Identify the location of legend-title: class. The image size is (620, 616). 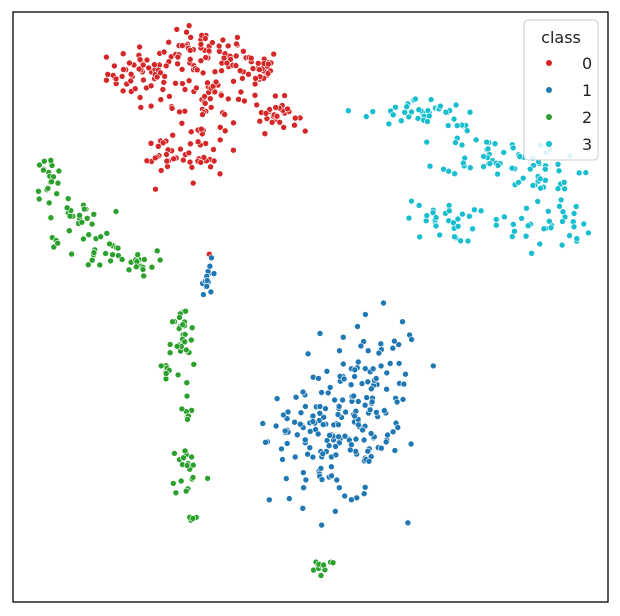
(561, 37).